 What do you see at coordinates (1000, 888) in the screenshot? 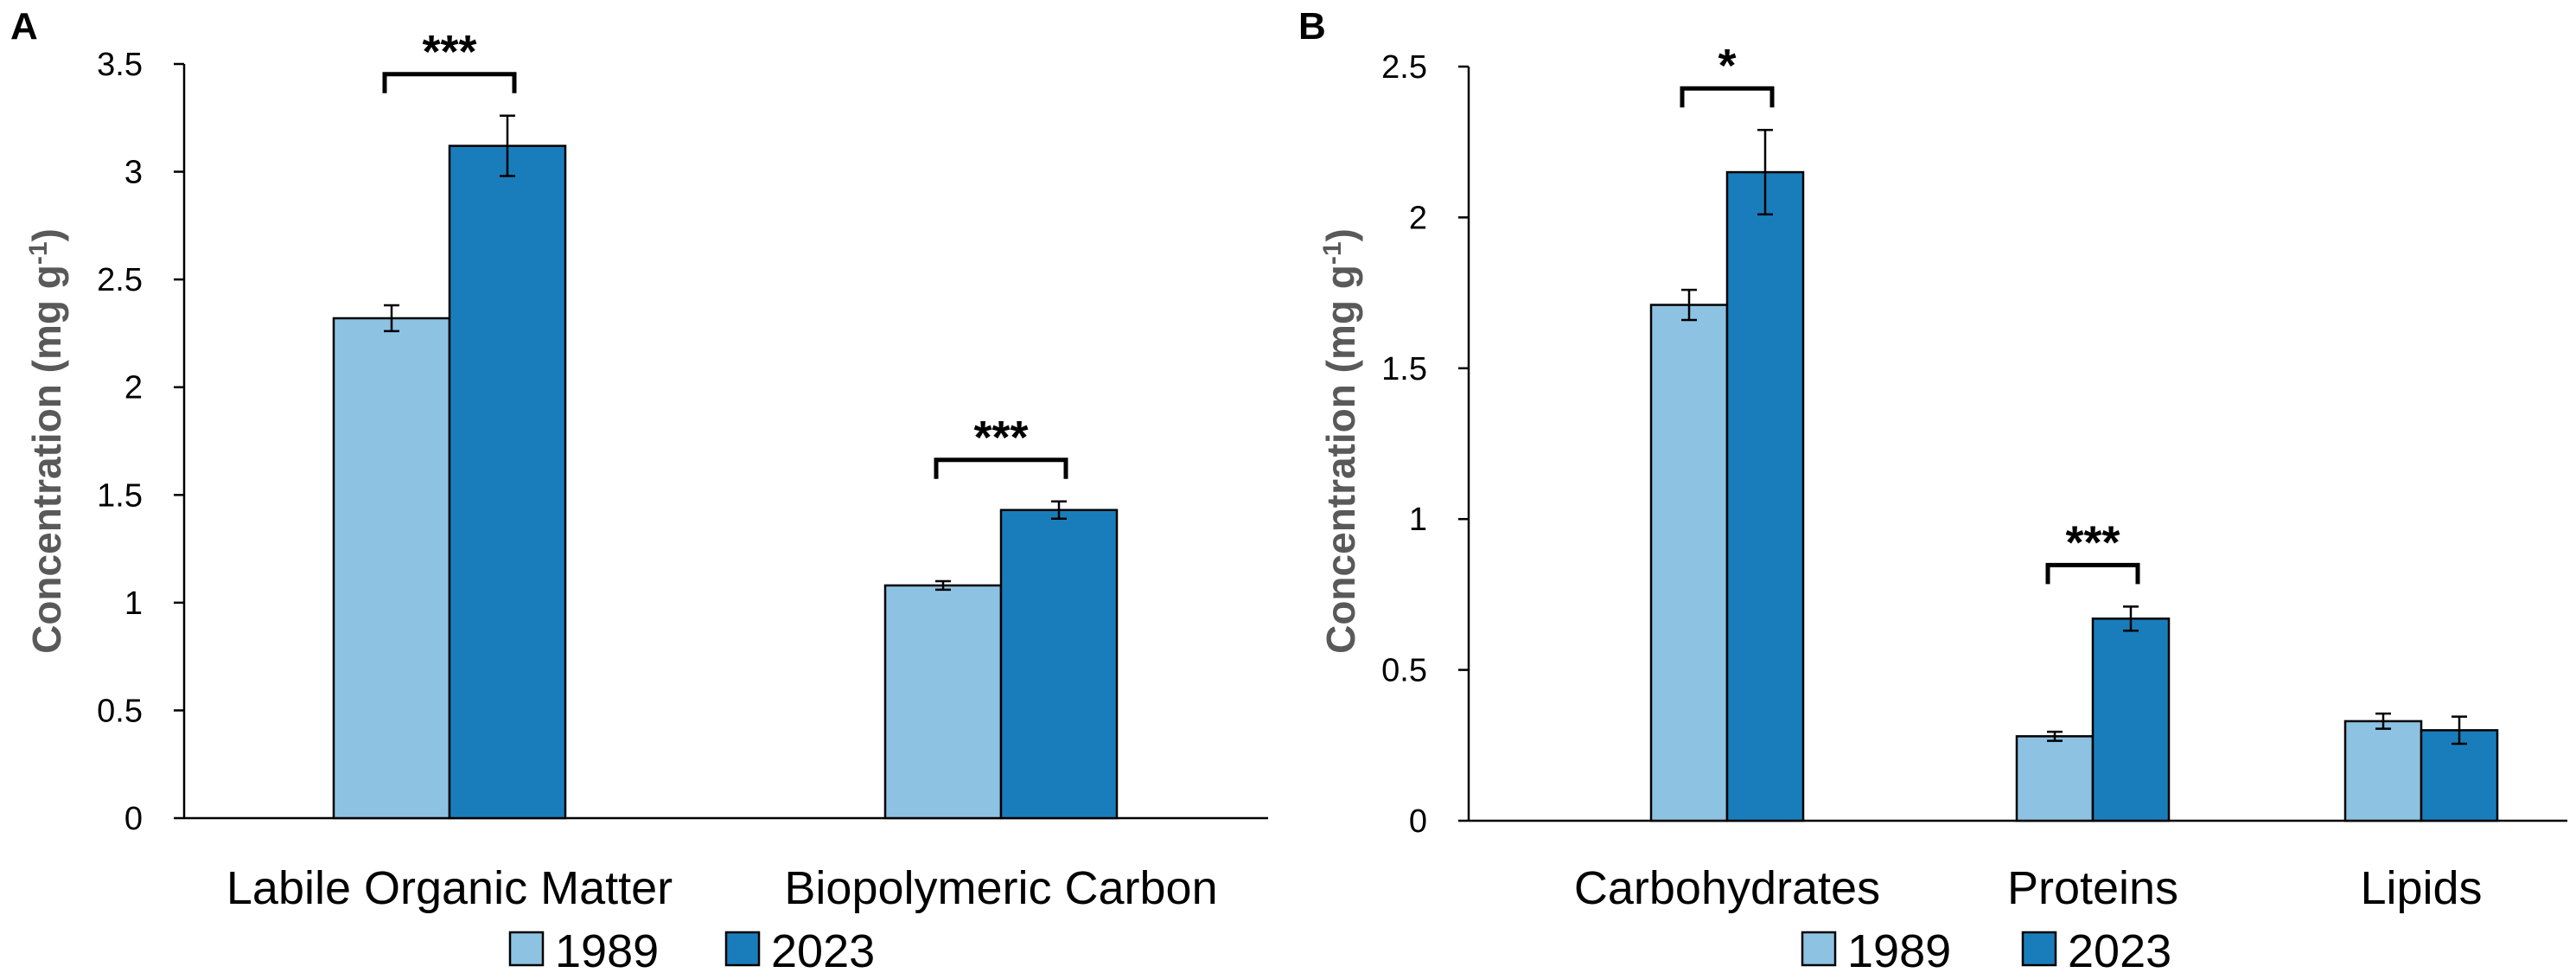
I see `category-label: Biopolymeric Carbon` at bounding box center [1000, 888].